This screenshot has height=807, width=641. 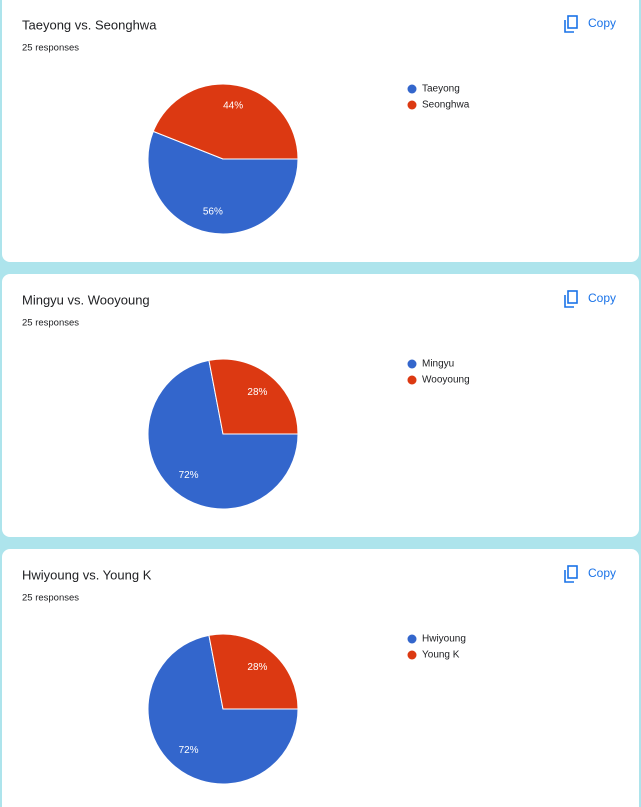 What do you see at coordinates (446, 105) in the screenshot?
I see `legend-label: Seonghwa` at bounding box center [446, 105].